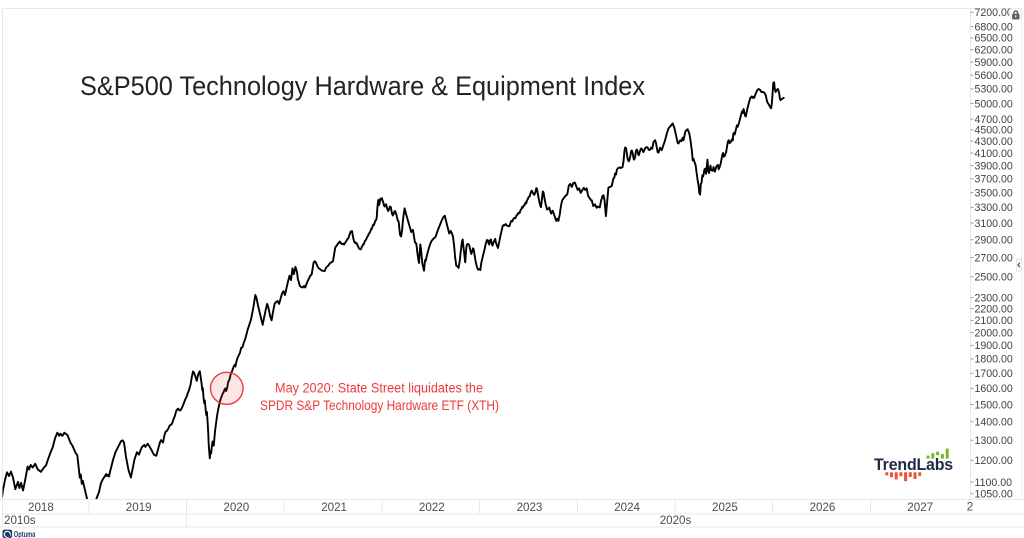 The height and width of the screenshot is (538, 1024). Describe the element at coordinates (994, 208) in the screenshot. I see `svg-text: 3300.00` at that location.